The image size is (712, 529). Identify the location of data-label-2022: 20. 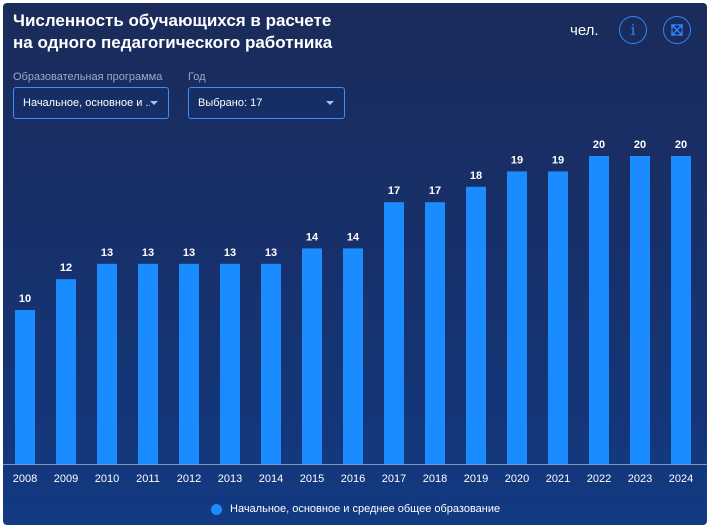
(599, 145).